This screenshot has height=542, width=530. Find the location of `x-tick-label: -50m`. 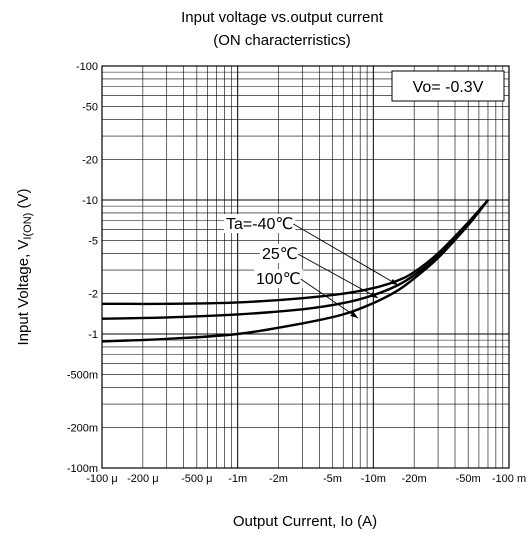

x-tick-label: -50m is located at coordinates (468, 479).